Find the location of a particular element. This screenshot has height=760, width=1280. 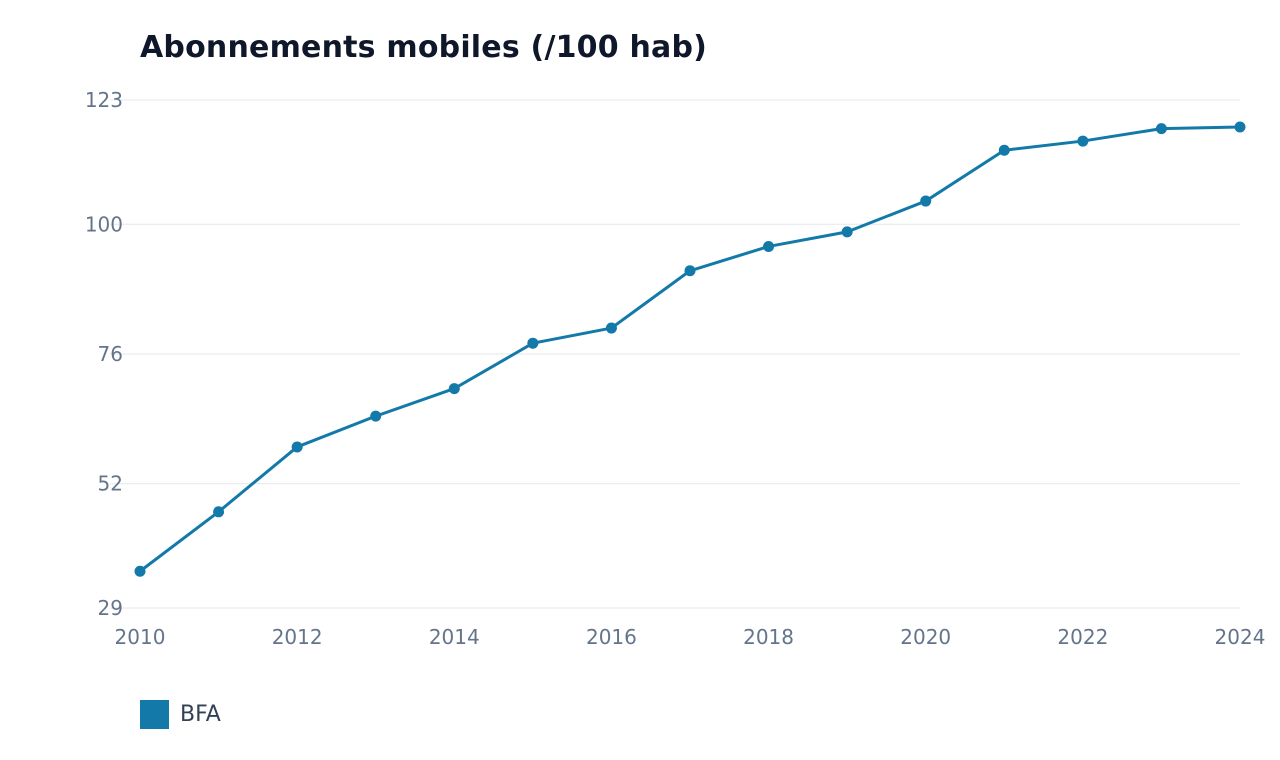

data-point-2016 is located at coordinates (611, 328).